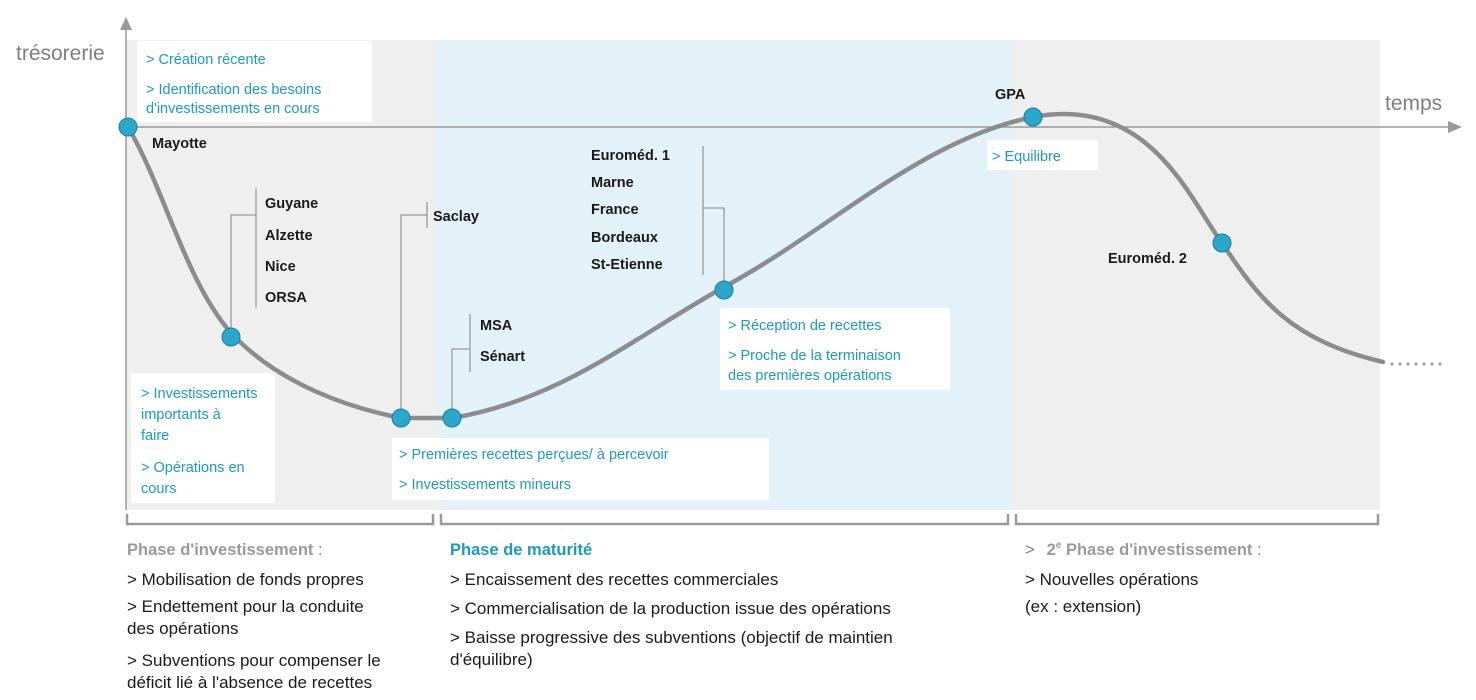 This screenshot has width=1476, height=700. I want to click on phase-second-item: > Nouvelles opérations, so click(1111, 579).